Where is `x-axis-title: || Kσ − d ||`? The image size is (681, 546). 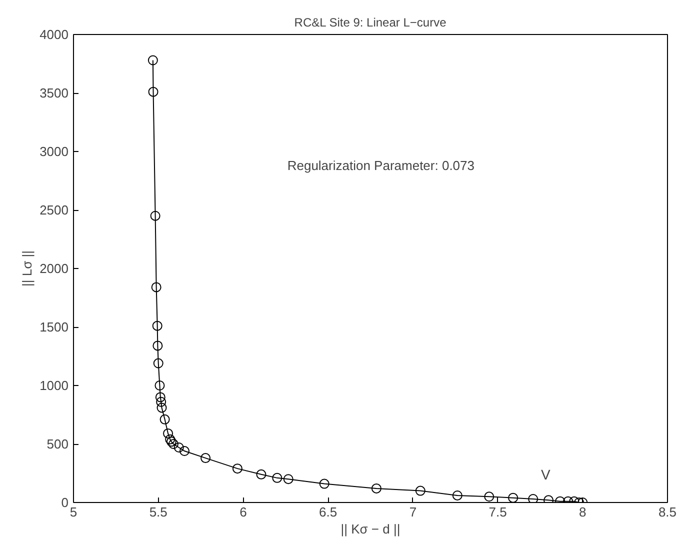 x-axis-title: || Kσ − d || is located at coordinates (370, 529).